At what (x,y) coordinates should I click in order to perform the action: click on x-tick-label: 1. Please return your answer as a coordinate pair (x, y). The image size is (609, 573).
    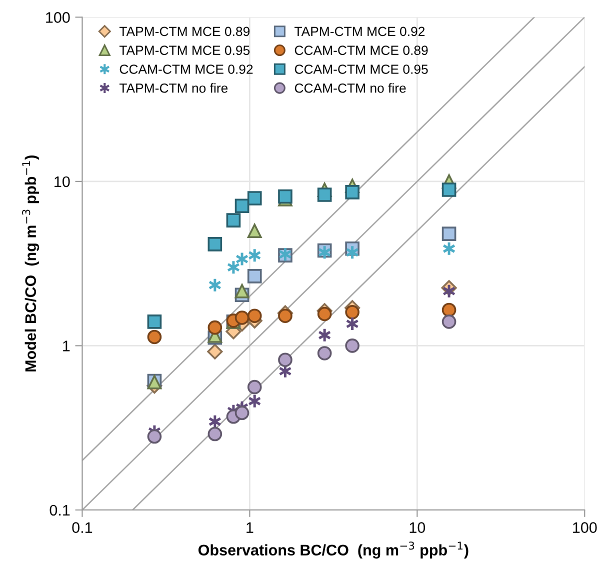
    Looking at the image, I should click on (250, 527).